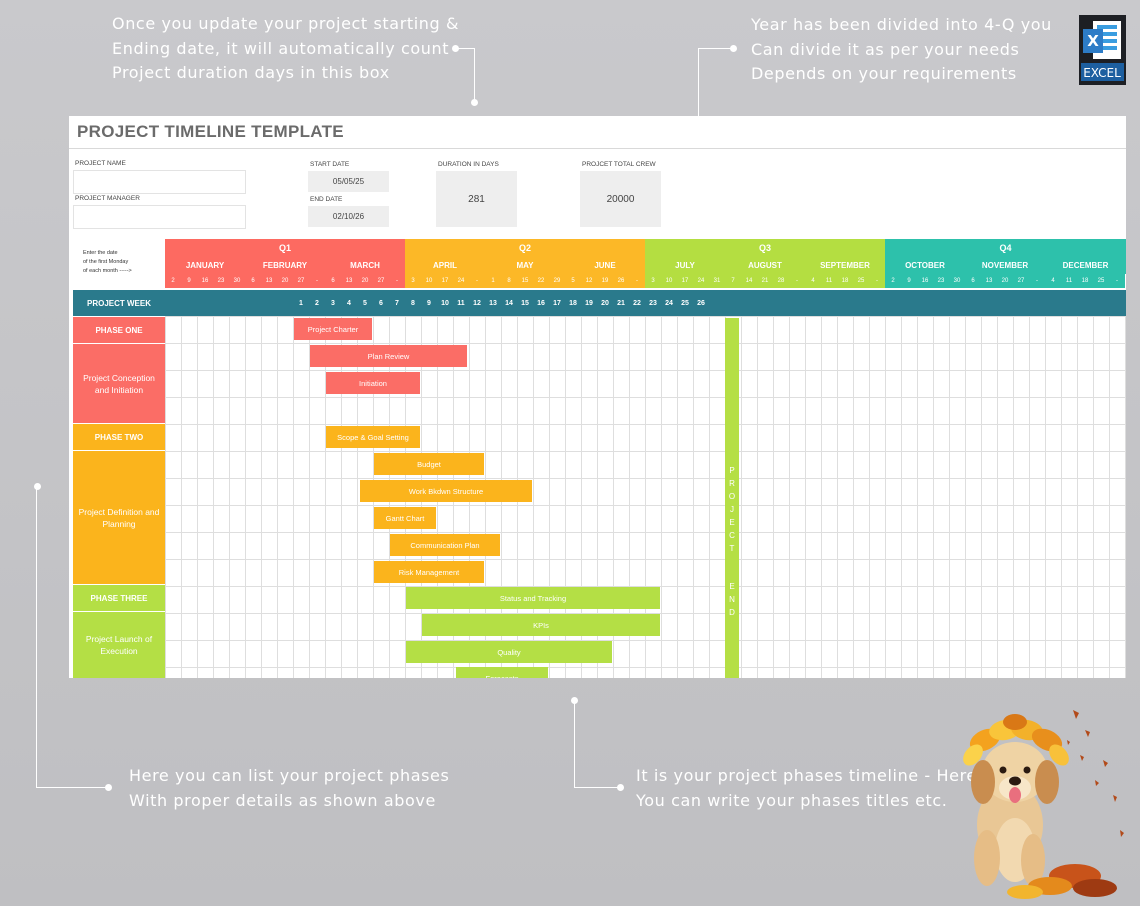 The image size is (1140, 906). What do you see at coordinates (119, 517) in the screenshot?
I see `phase-two-desc: Project Definition and Planning` at bounding box center [119, 517].